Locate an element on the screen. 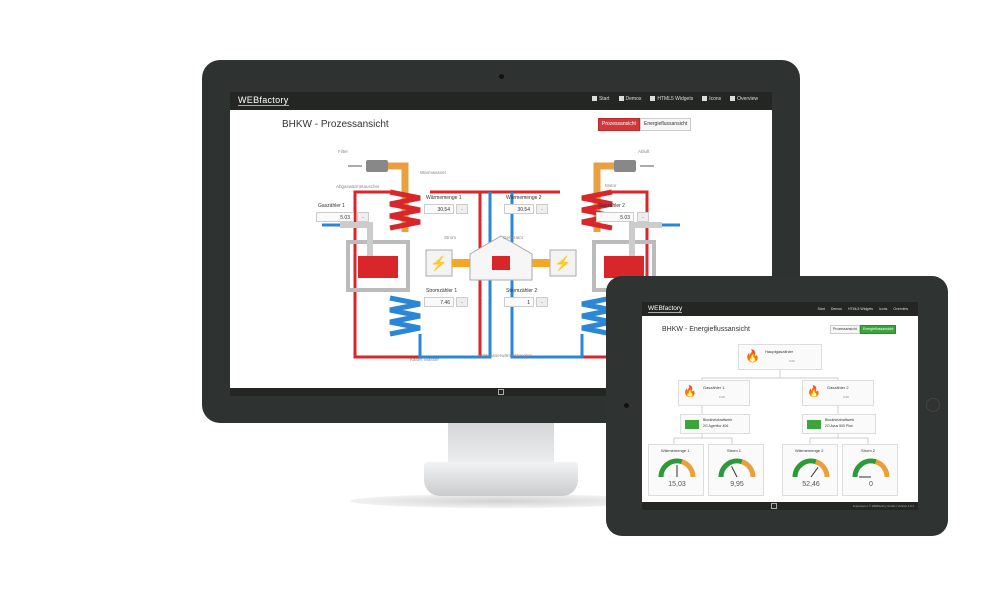 The height and width of the screenshot is (590, 1000). gas-meter-2-unit-button: - is located at coordinates (643, 217).